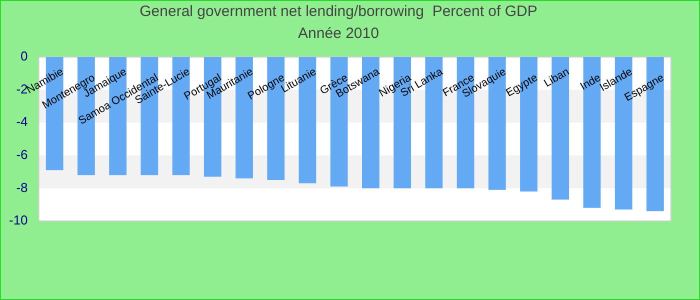  Describe the element at coordinates (22, 187) in the screenshot. I see `y-tick-label: -8` at that location.